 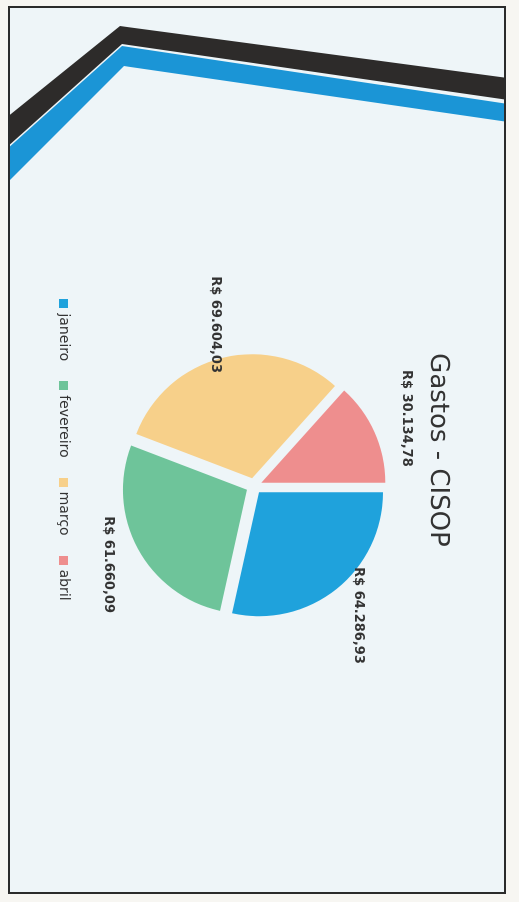 I want to click on blue-band, so click(x=257, y=113).